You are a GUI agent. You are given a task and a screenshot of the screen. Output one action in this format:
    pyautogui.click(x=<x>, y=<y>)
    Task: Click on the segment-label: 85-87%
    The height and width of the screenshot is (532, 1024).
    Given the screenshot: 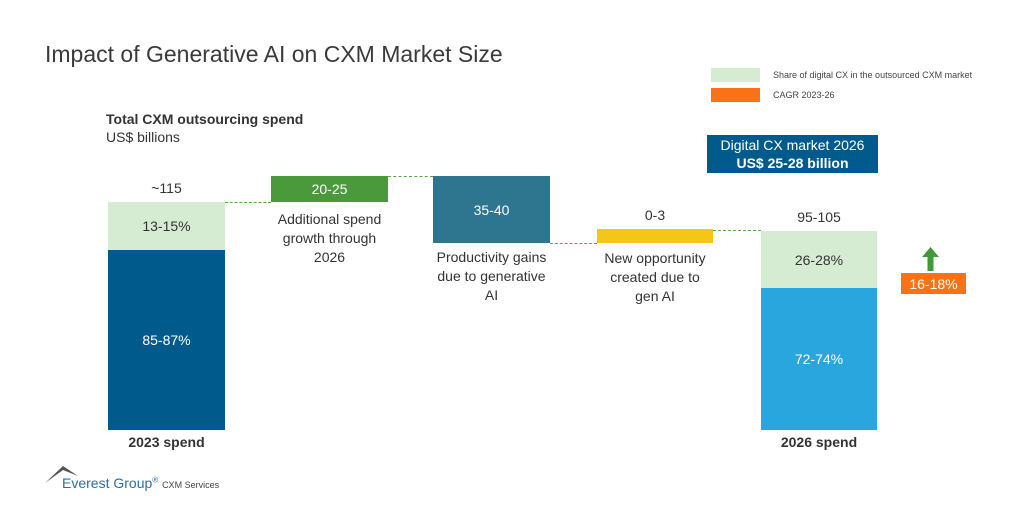 What is the action you would take?
    pyautogui.click(x=166, y=340)
    